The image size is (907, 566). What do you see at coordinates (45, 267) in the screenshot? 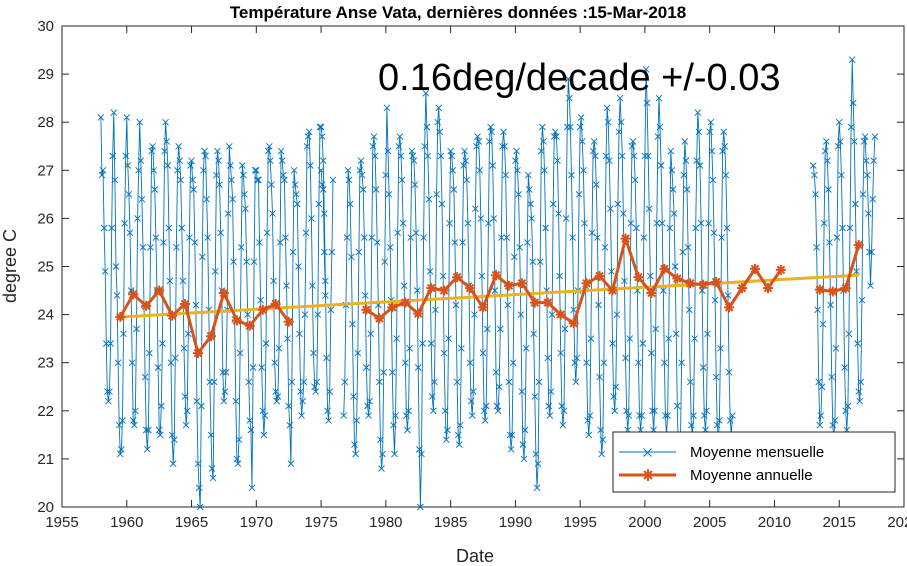
I see `y-tick-label: 25` at bounding box center [45, 267].